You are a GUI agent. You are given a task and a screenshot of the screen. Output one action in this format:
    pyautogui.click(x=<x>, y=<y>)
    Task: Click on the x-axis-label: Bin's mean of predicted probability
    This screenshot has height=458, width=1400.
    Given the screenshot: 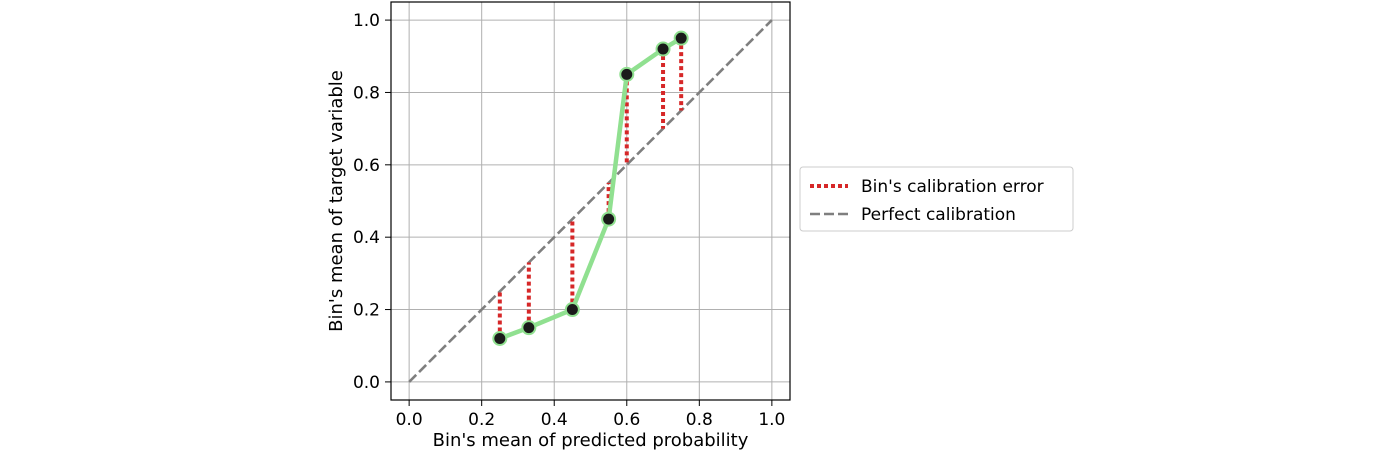 What is the action you would take?
    pyautogui.click(x=591, y=440)
    